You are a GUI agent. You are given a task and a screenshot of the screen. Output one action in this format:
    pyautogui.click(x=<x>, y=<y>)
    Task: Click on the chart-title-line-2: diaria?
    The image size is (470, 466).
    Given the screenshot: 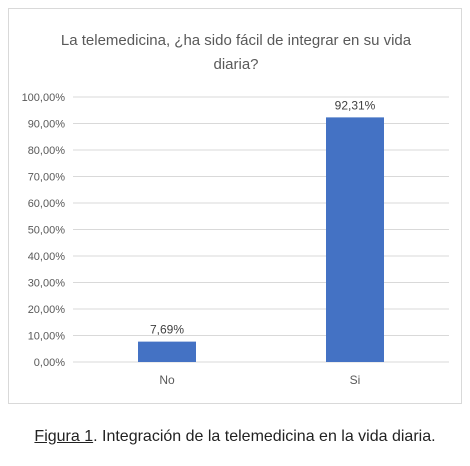 What is the action you would take?
    pyautogui.click(x=235, y=64)
    